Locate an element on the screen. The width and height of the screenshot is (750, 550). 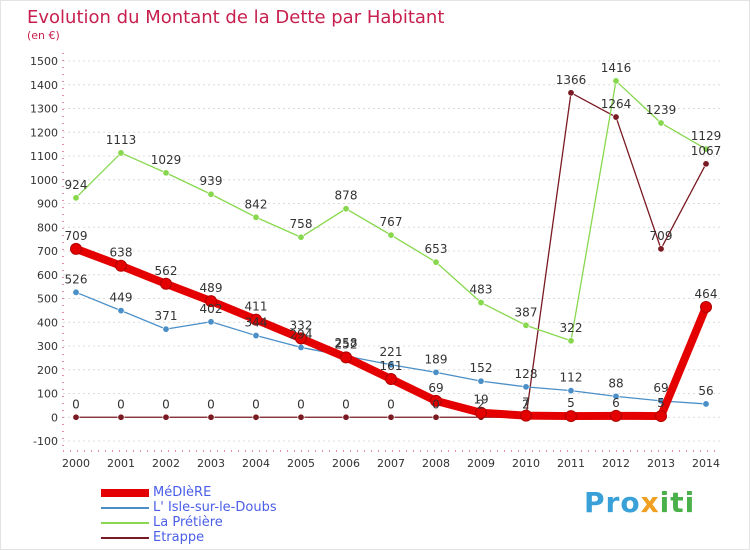
data-label: 709 is located at coordinates (661, 236).